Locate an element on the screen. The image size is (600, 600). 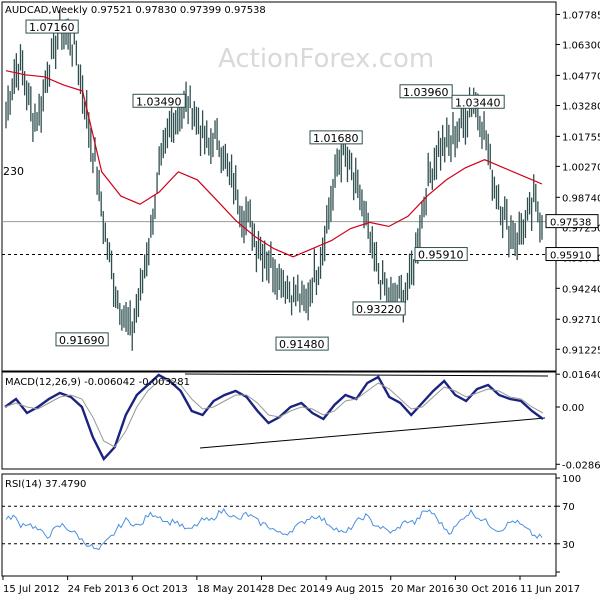
price-ytick-label: 1.06300 is located at coordinates (581, 45).